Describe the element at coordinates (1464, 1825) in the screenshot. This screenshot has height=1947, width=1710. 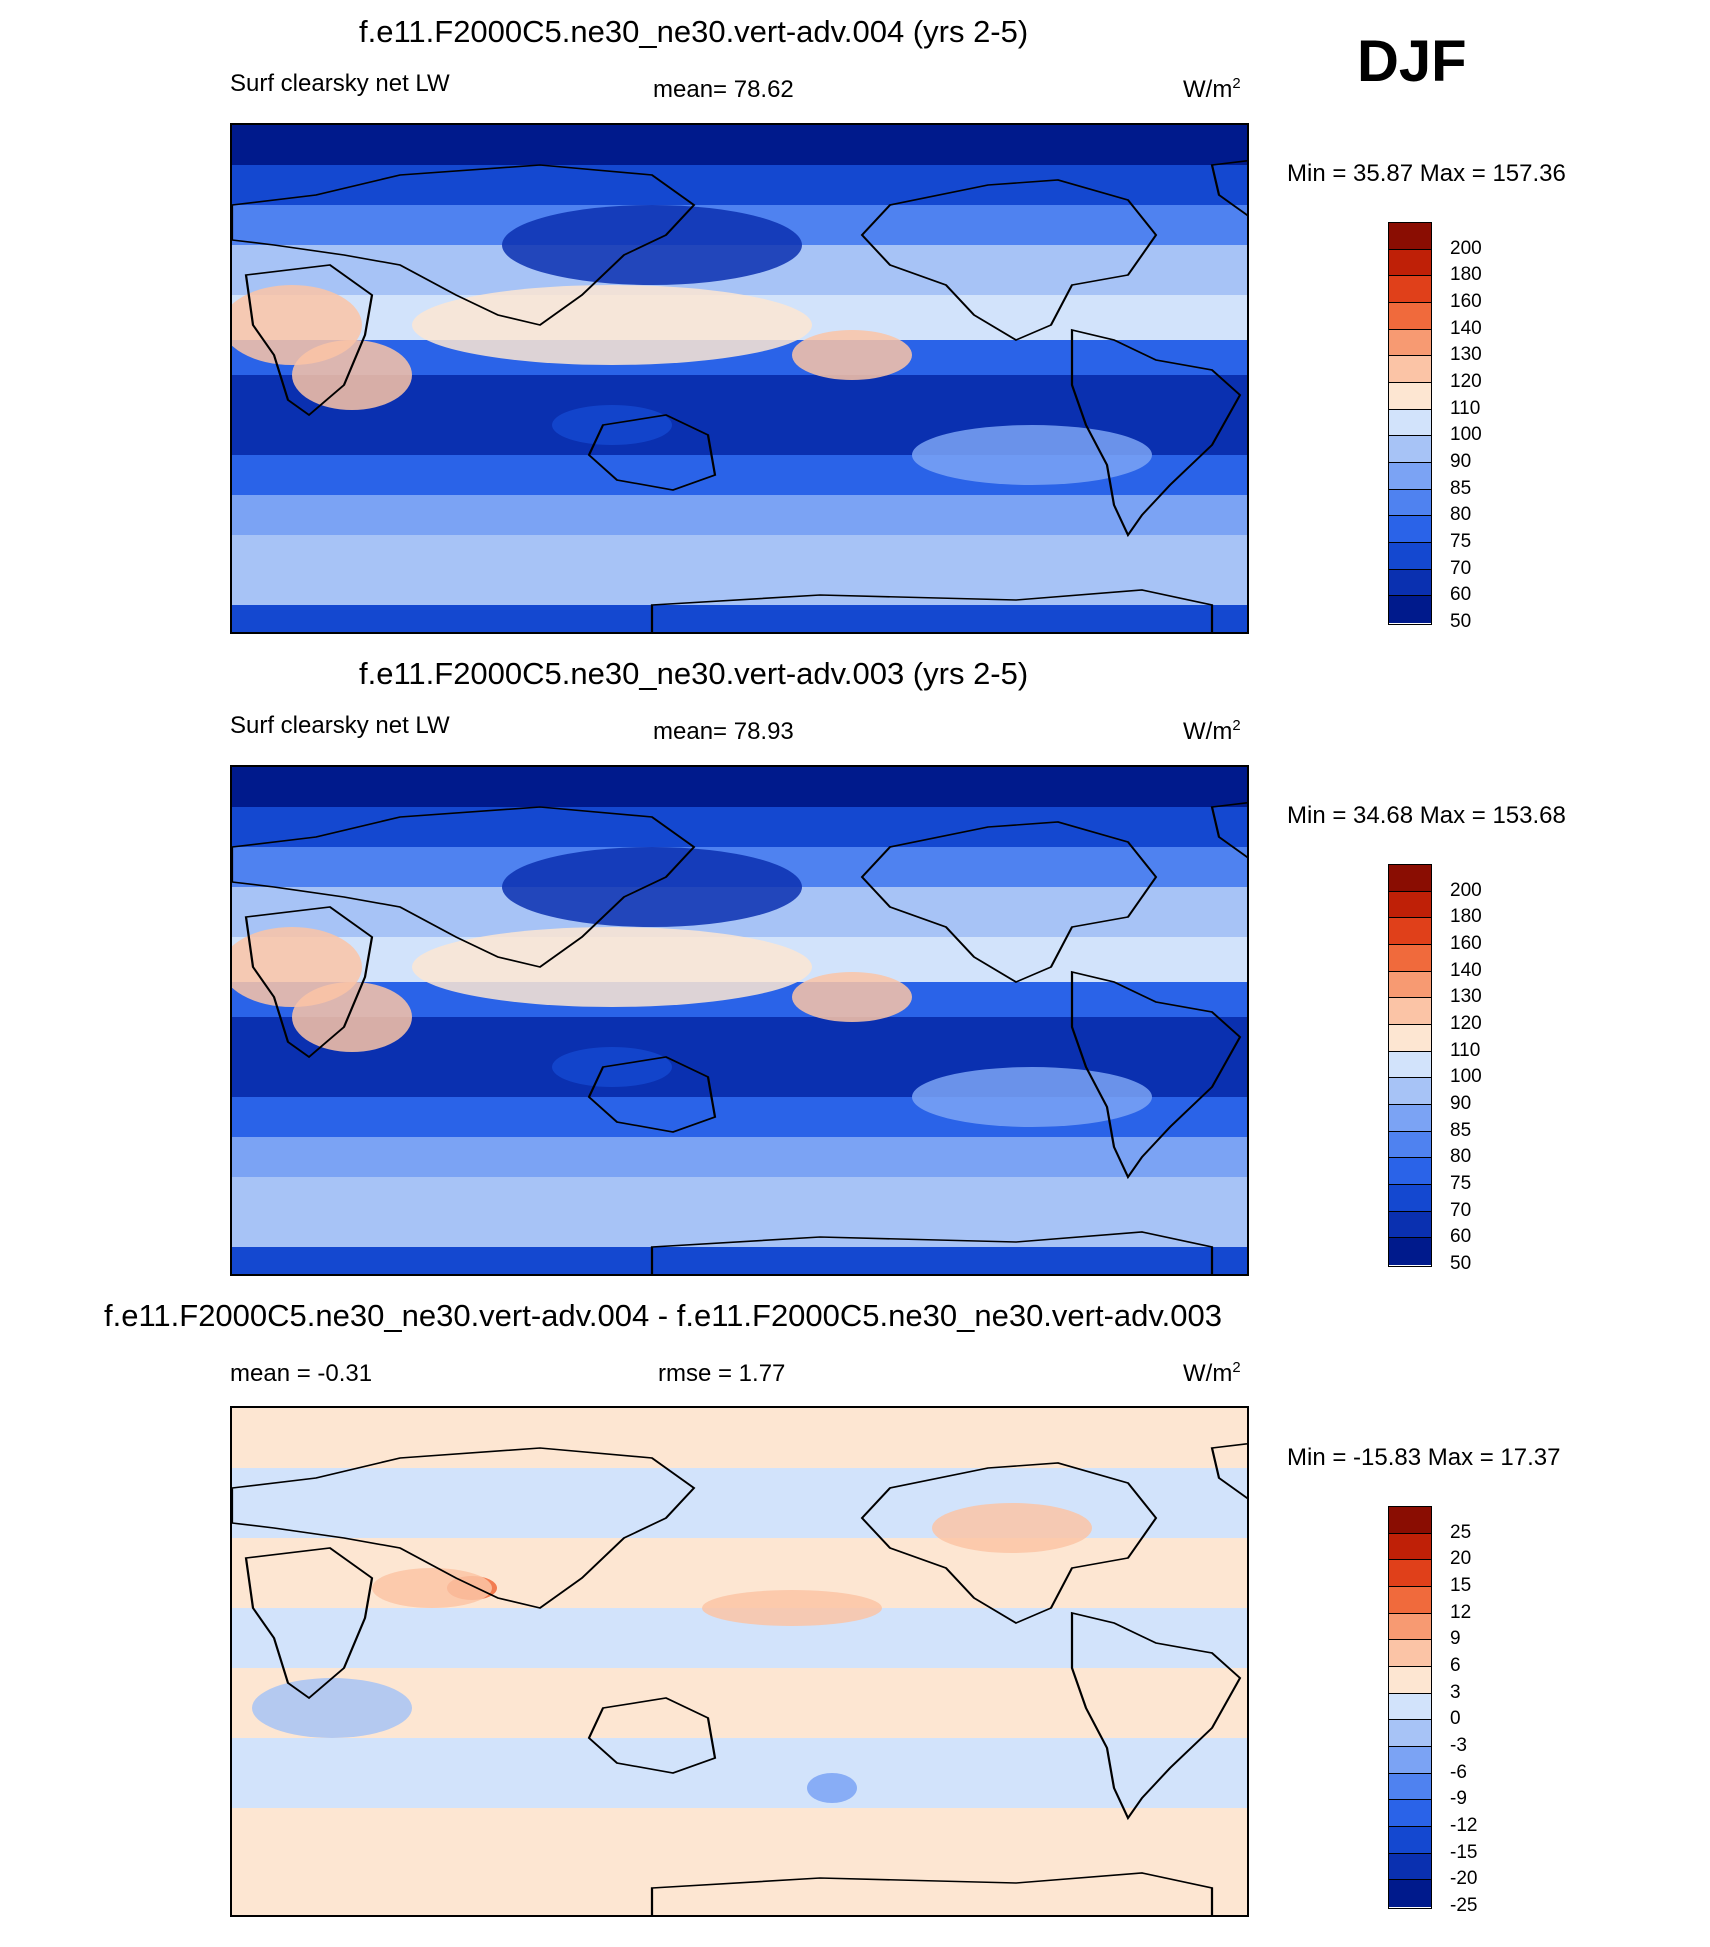
I see `colorbar-label: -12` at that location.